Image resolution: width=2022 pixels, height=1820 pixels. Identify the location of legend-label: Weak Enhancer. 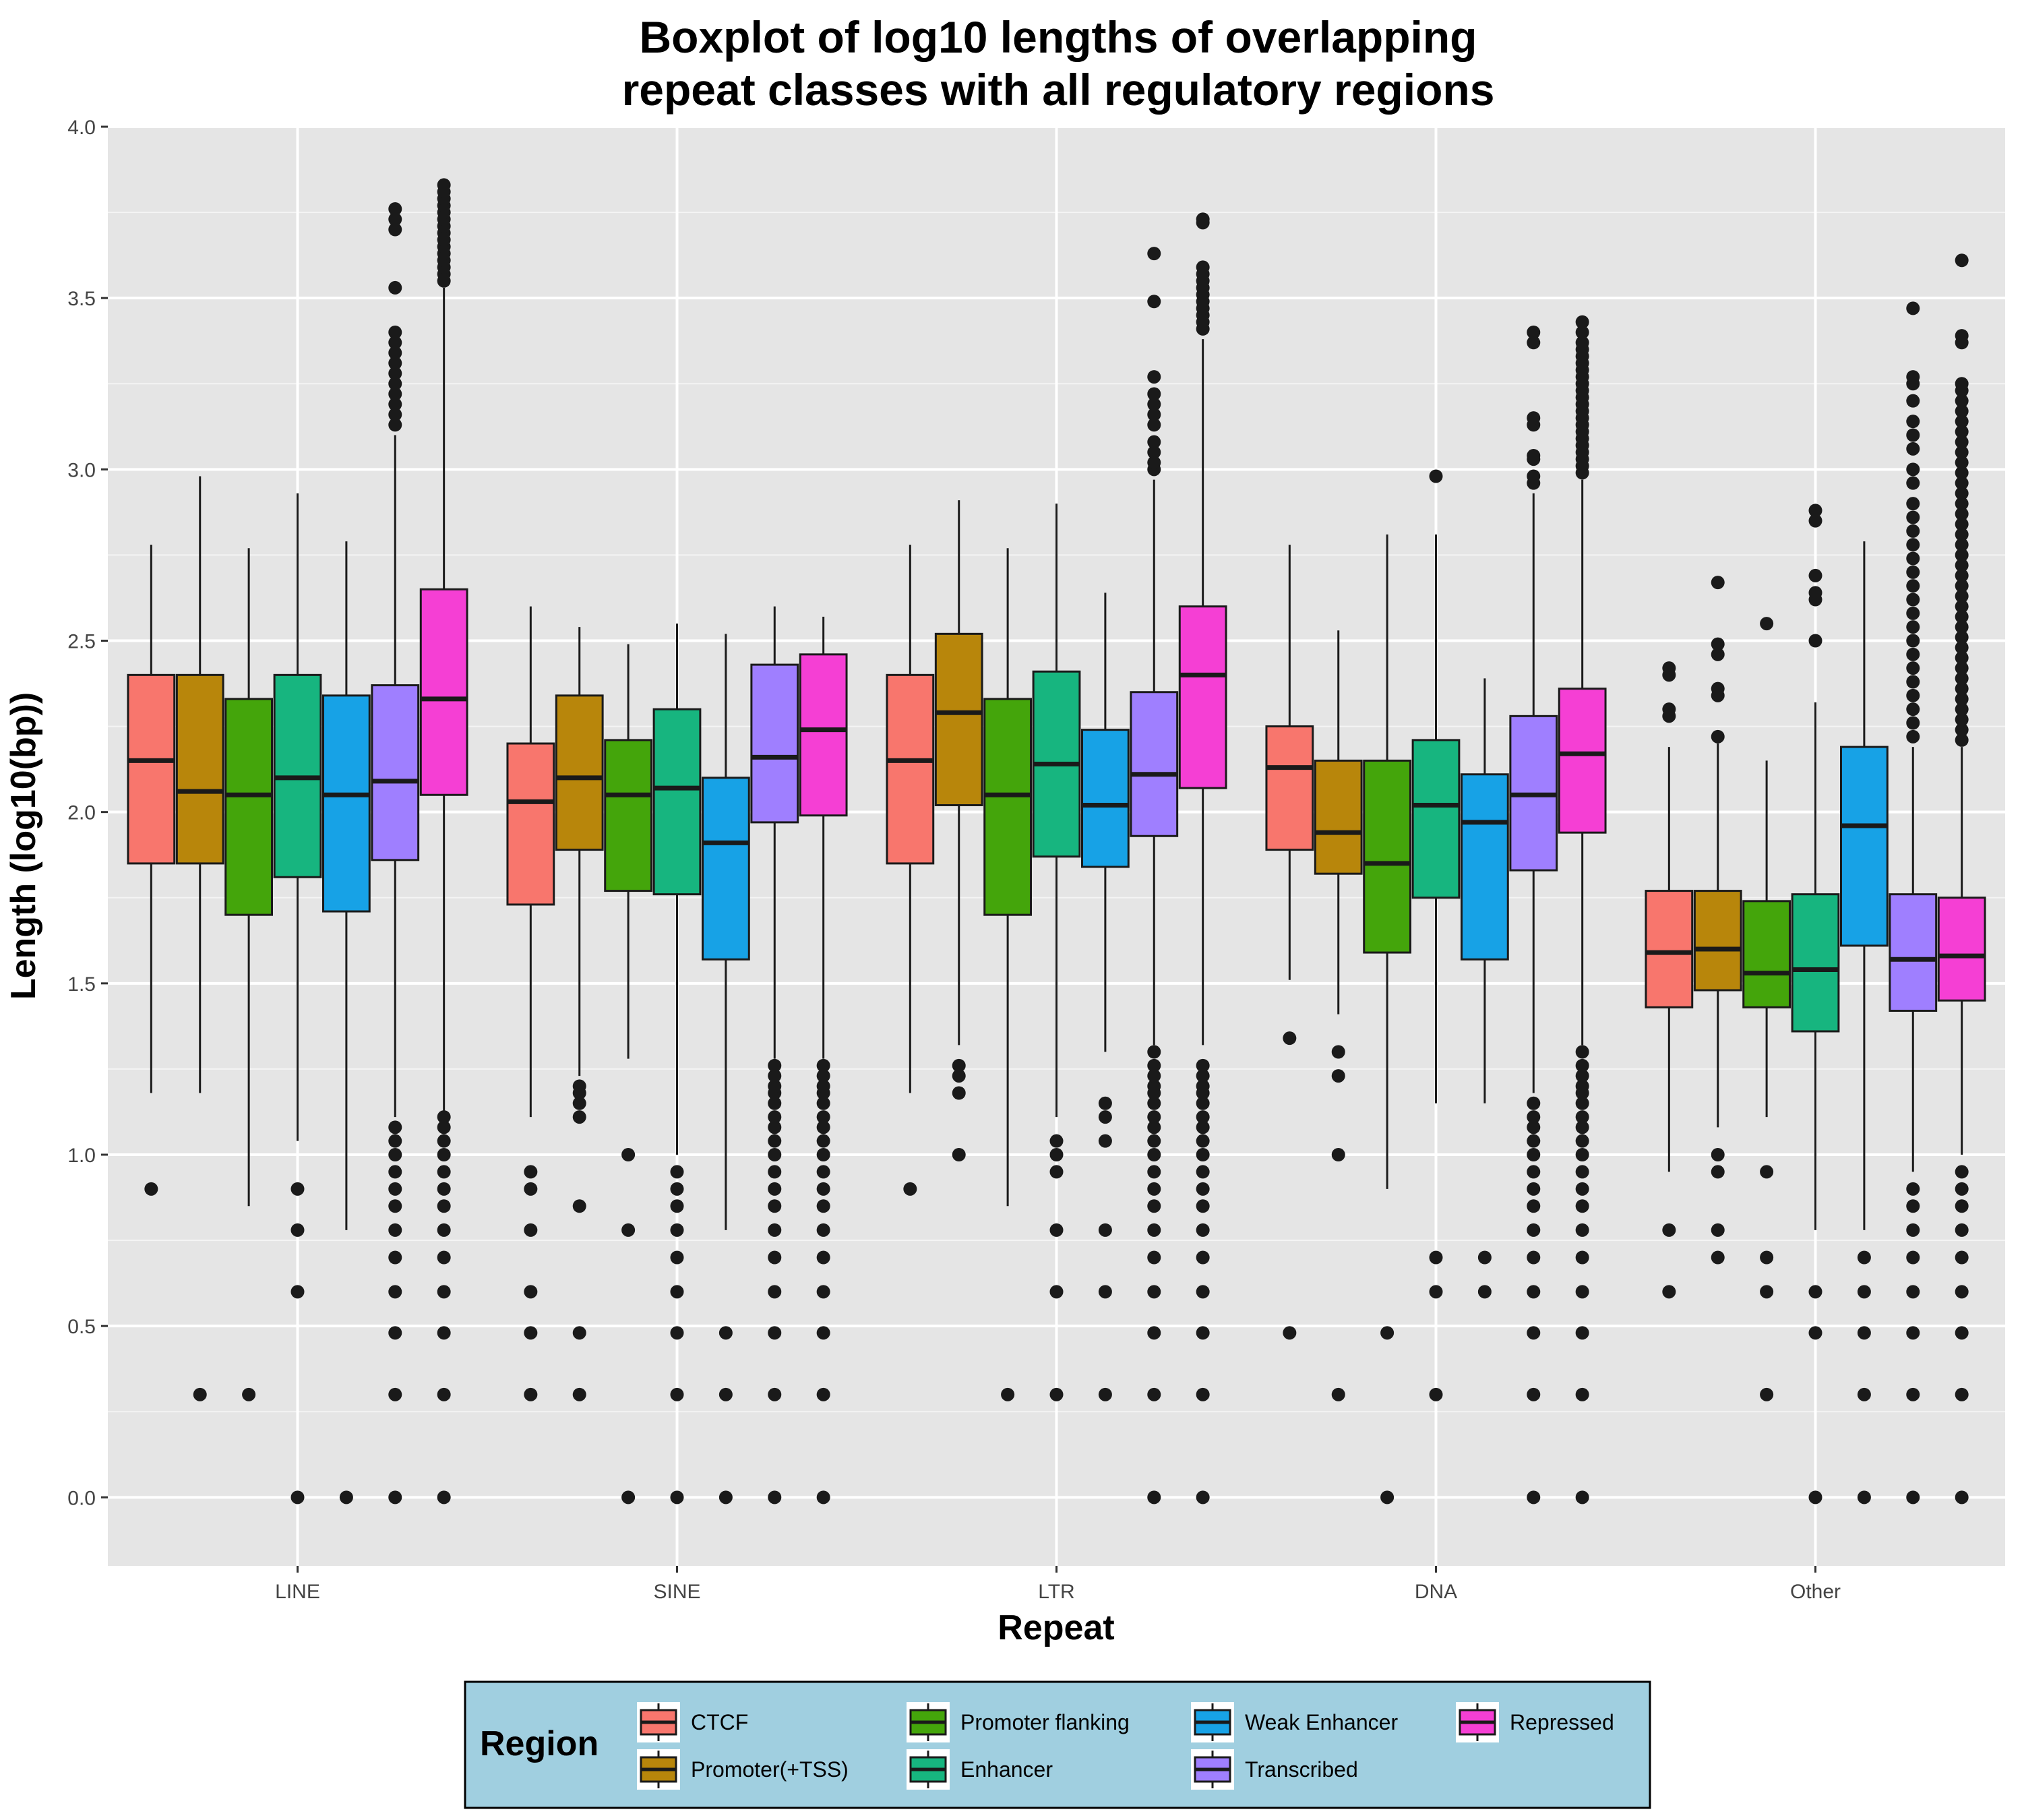
(1321, 1722).